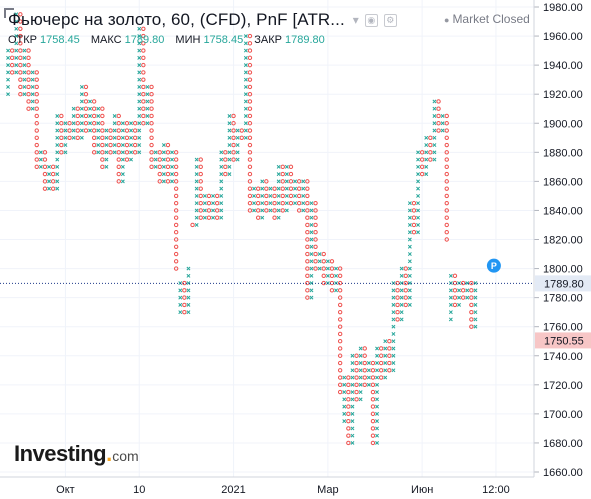  What do you see at coordinates (563, 473) in the screenshot?
I see `y-tick-label: 1660.00` at bounding box center [563, 473].